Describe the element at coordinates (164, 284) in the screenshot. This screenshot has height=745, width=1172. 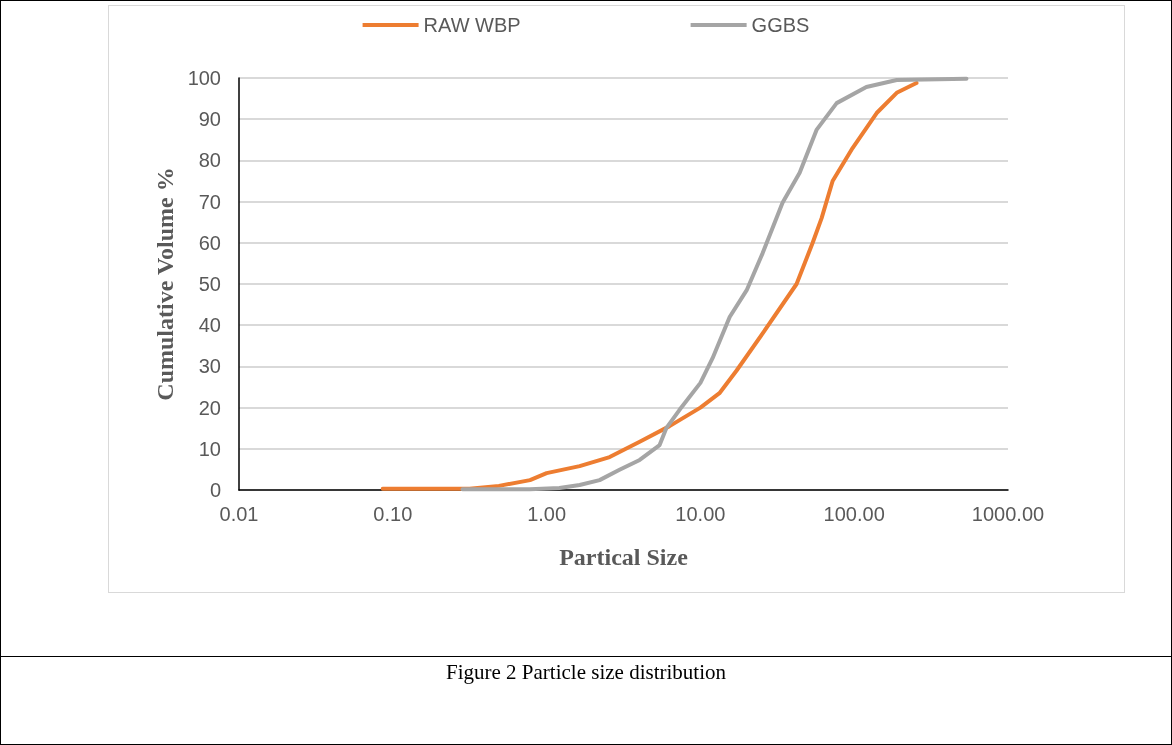
I see `y-axis-title: Cumulative Volume %` at that location.